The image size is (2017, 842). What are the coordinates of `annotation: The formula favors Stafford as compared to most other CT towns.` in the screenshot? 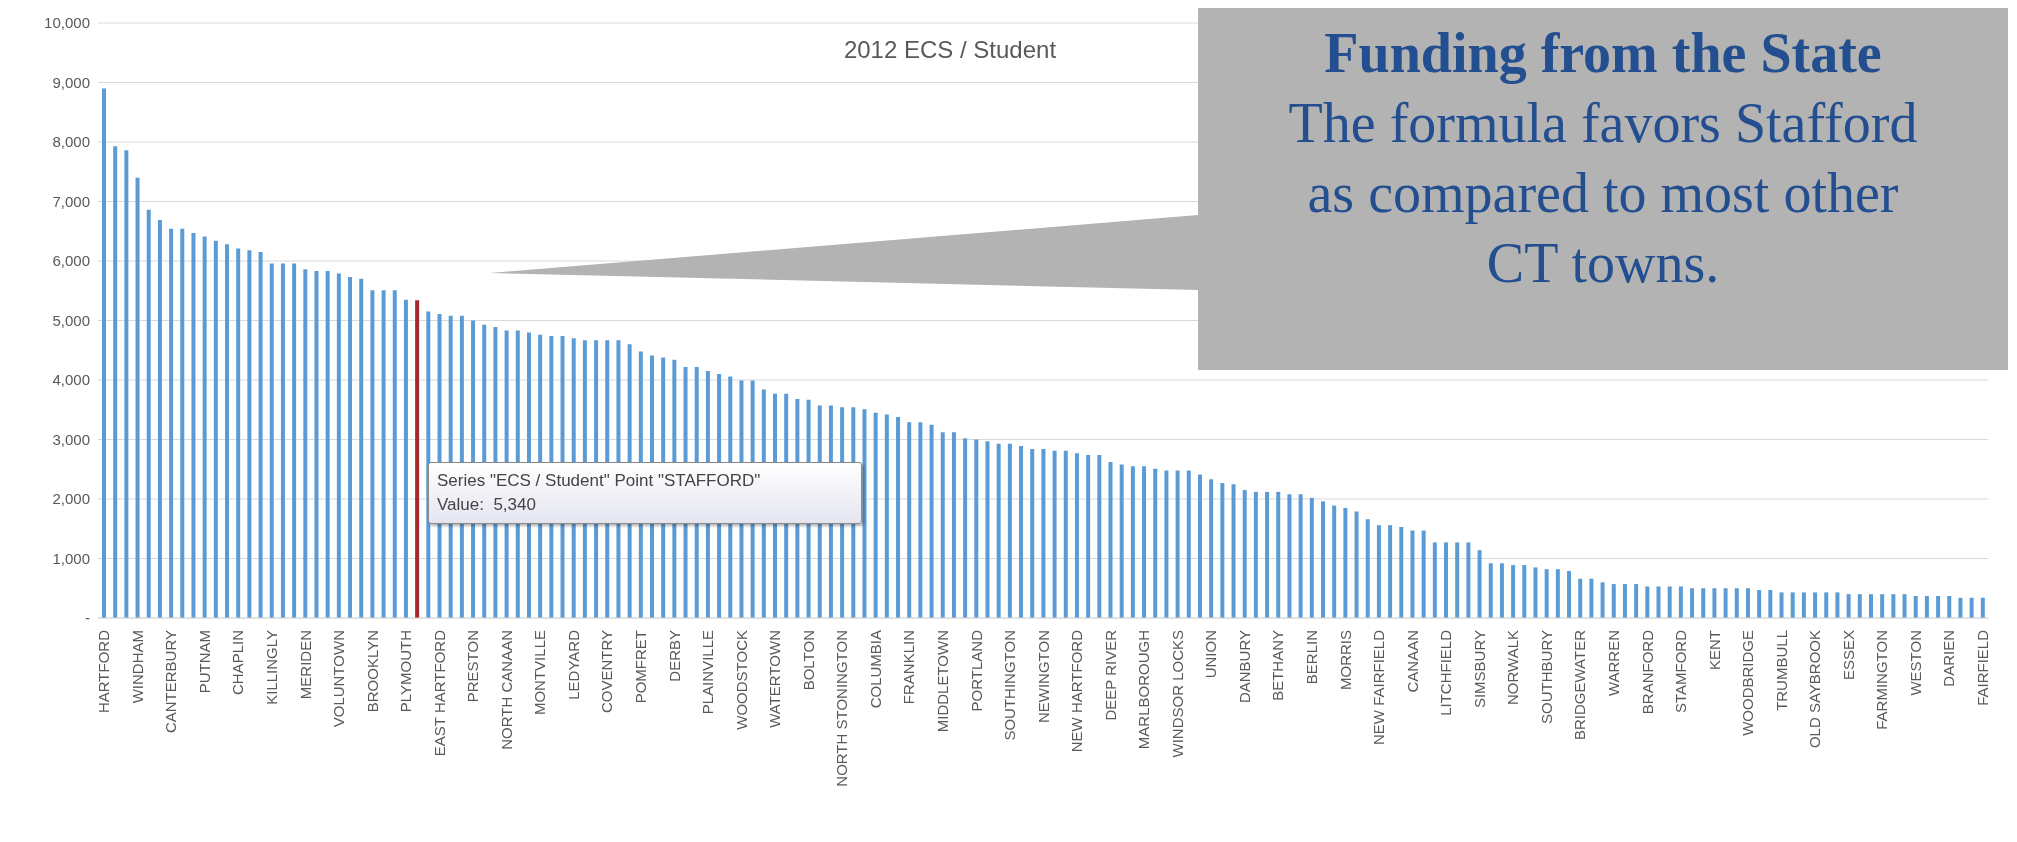 It's located at (1603, 193).